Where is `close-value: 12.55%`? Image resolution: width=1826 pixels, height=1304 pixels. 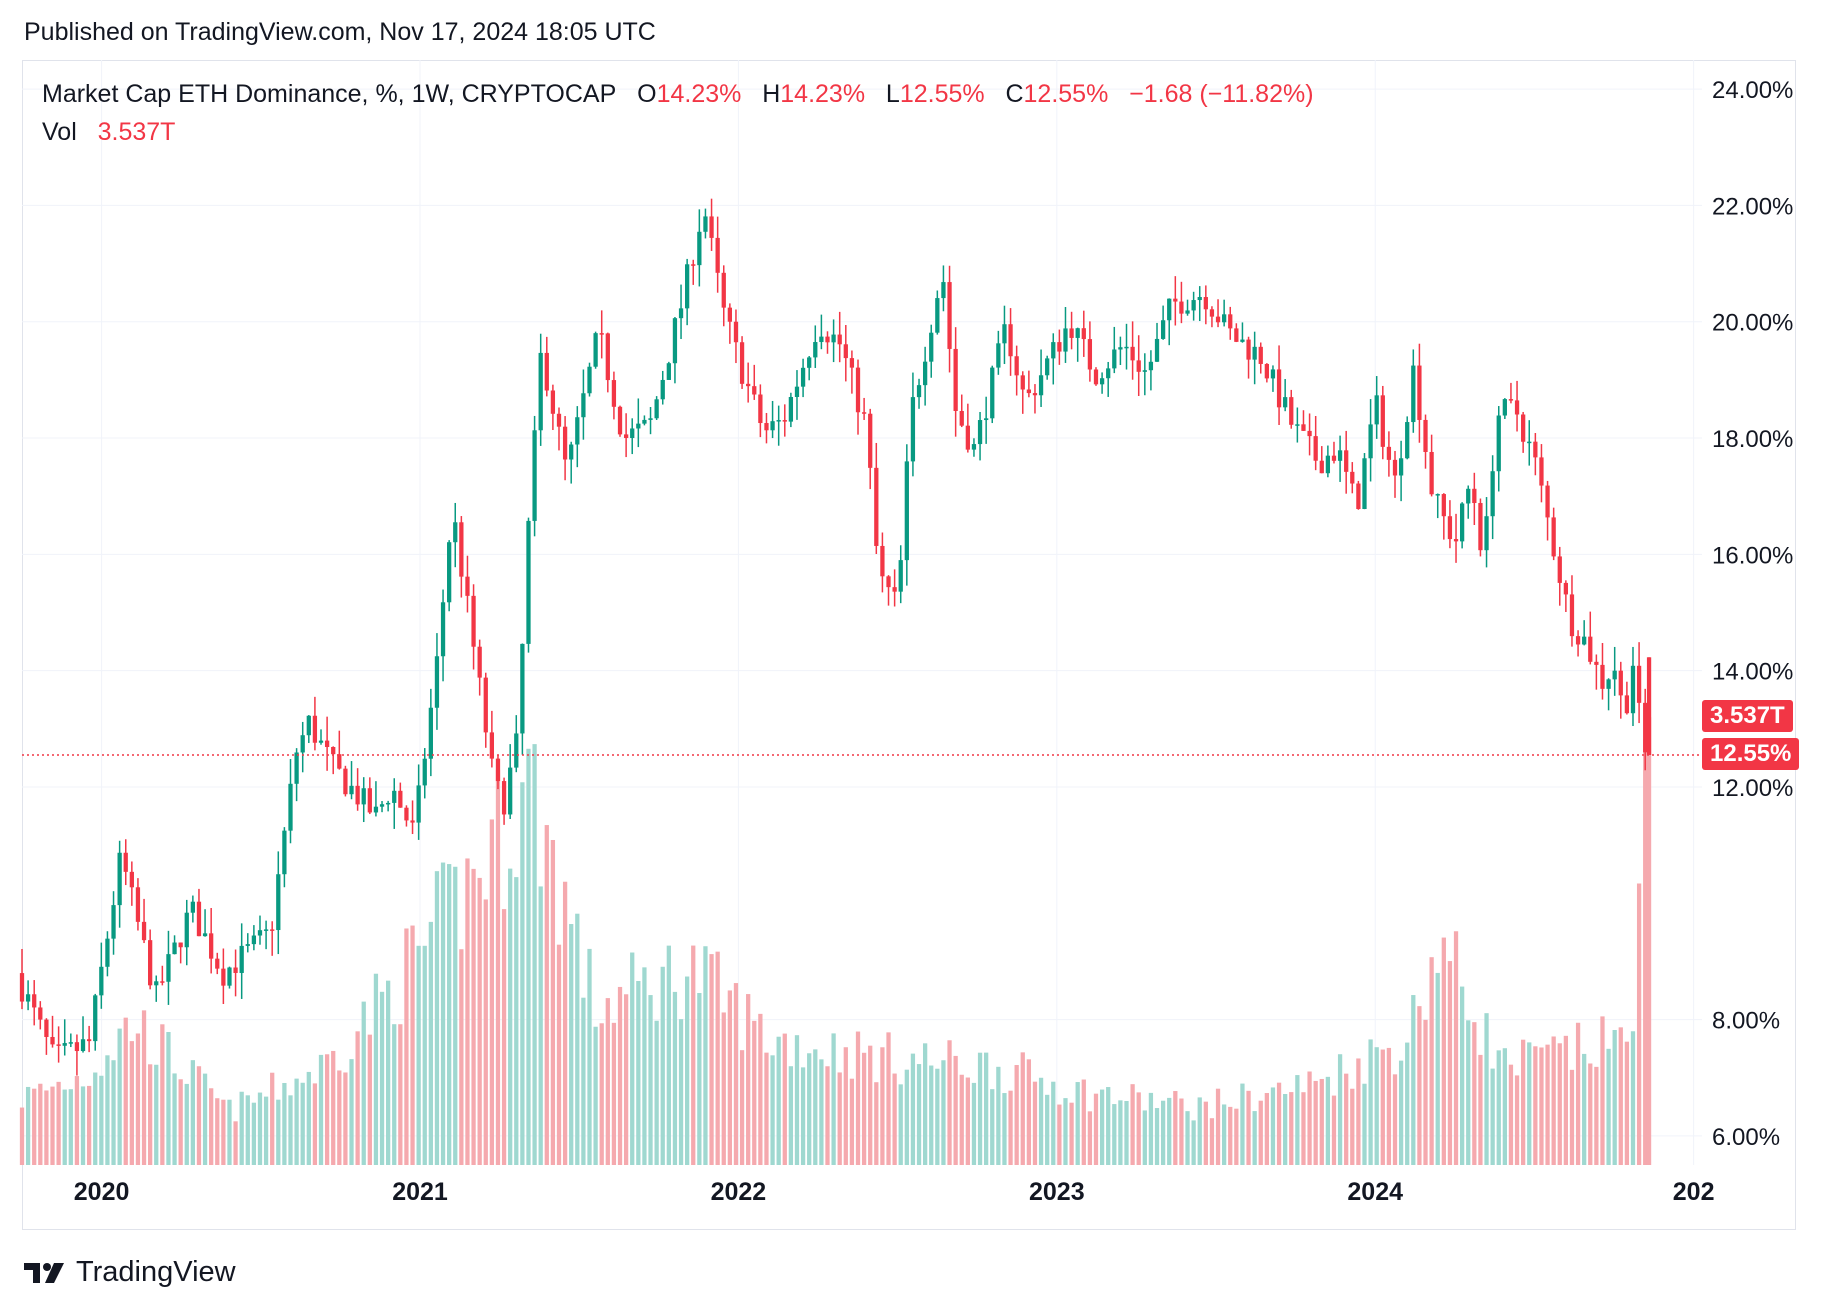
close-value: 12.55% is located at coordinates (1066, 94).